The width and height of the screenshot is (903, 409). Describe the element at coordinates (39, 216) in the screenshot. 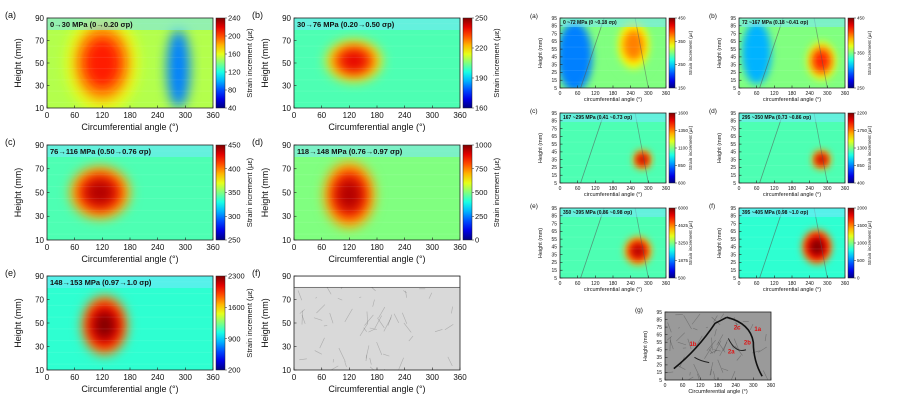

I see `y-tick-label: 30` at that location.